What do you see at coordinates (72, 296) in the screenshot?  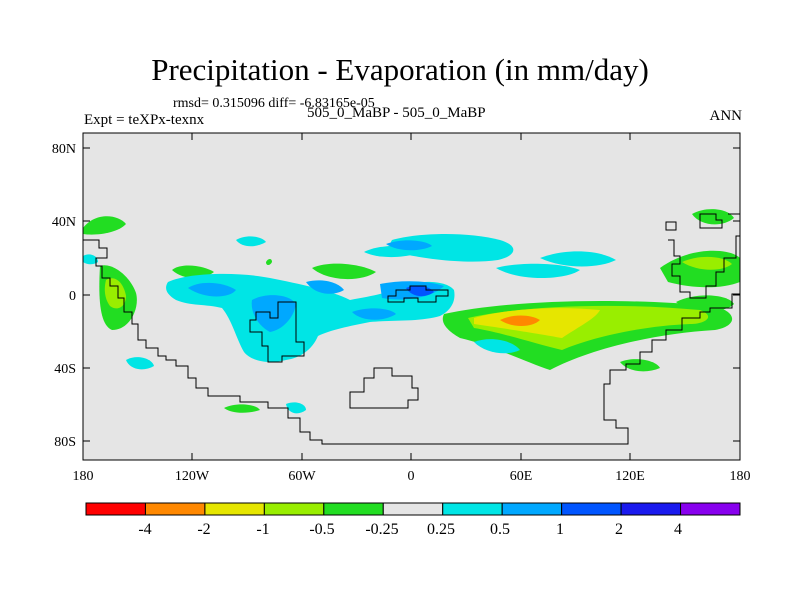 I see `y-tick-label: 0` at bounding box center [72, 296].